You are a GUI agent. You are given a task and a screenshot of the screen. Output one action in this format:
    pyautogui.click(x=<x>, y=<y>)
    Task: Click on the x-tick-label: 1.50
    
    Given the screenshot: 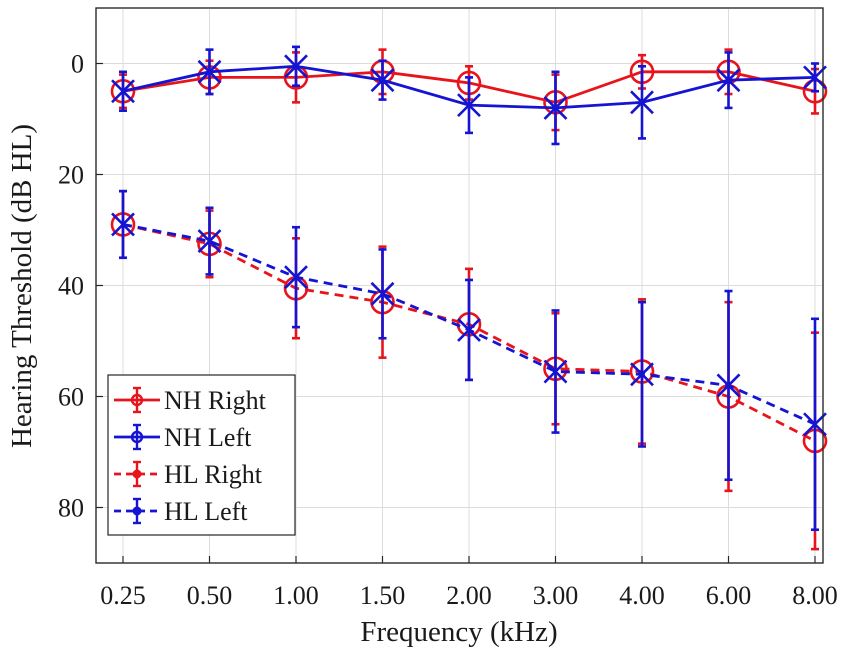 What is the action you would take?
    pyautogui.click(x=383, y=595)
    